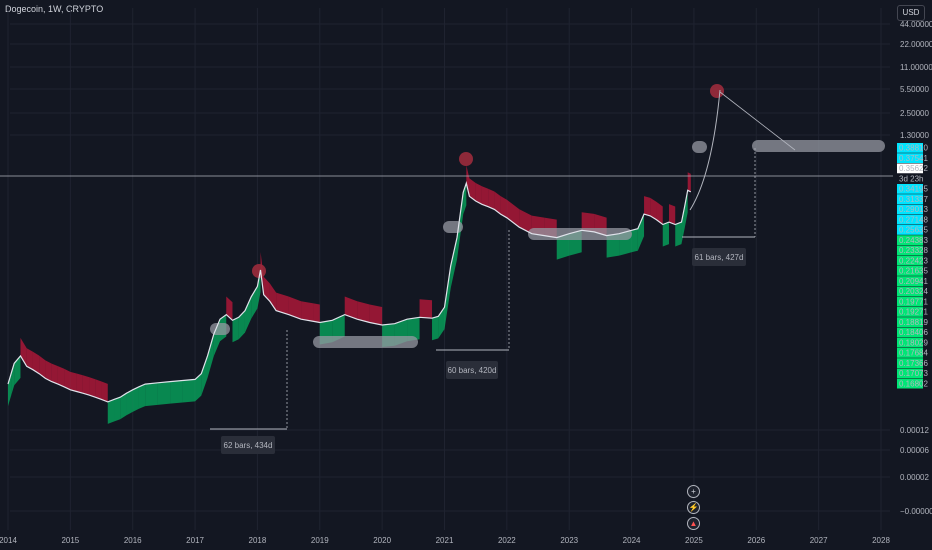 The width and height of the screenshot is (932, 550). I want to click on price-label: 0.24383, so click(913, 240).